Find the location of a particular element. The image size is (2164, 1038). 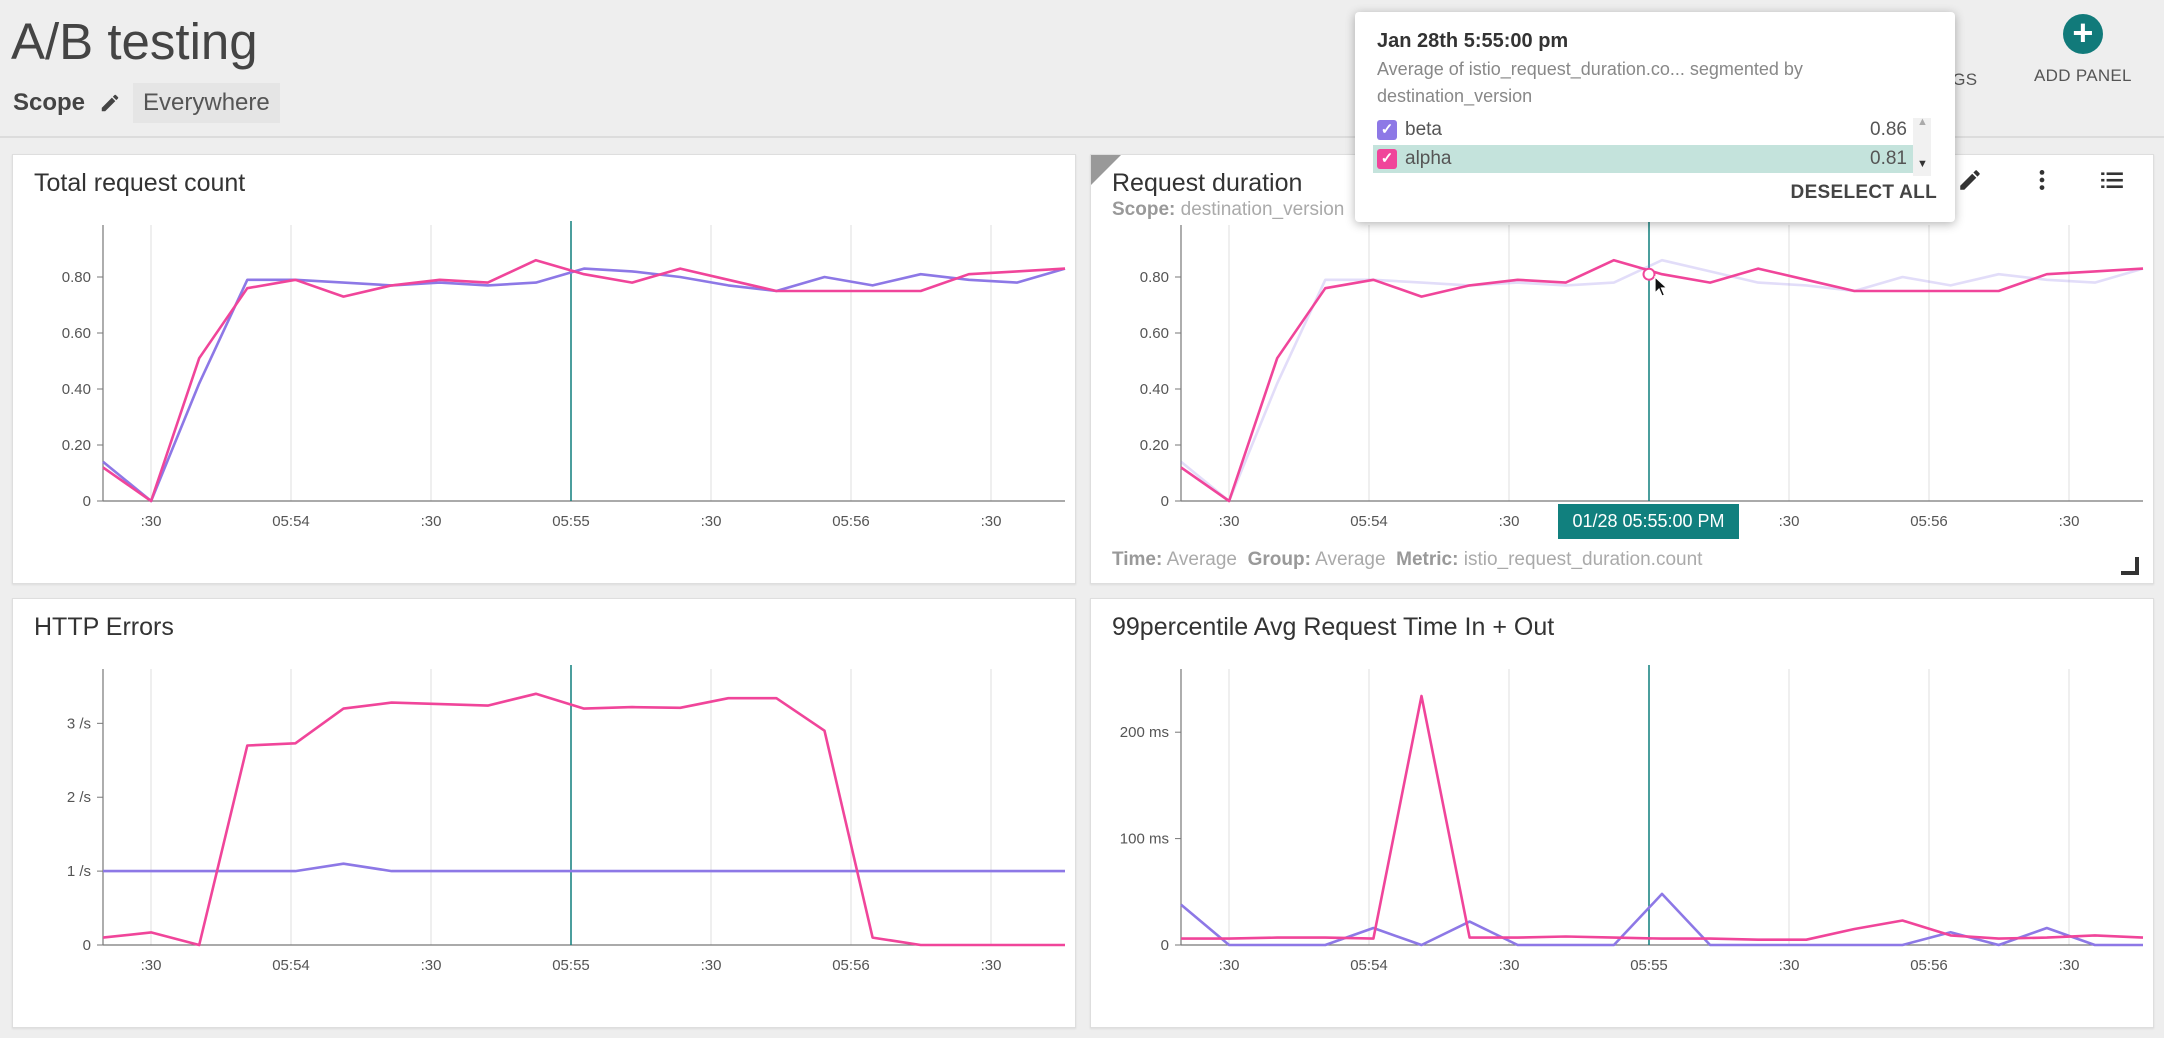

deselect-all-button: DESELECT ALL is located at coordinates (1863, 192).